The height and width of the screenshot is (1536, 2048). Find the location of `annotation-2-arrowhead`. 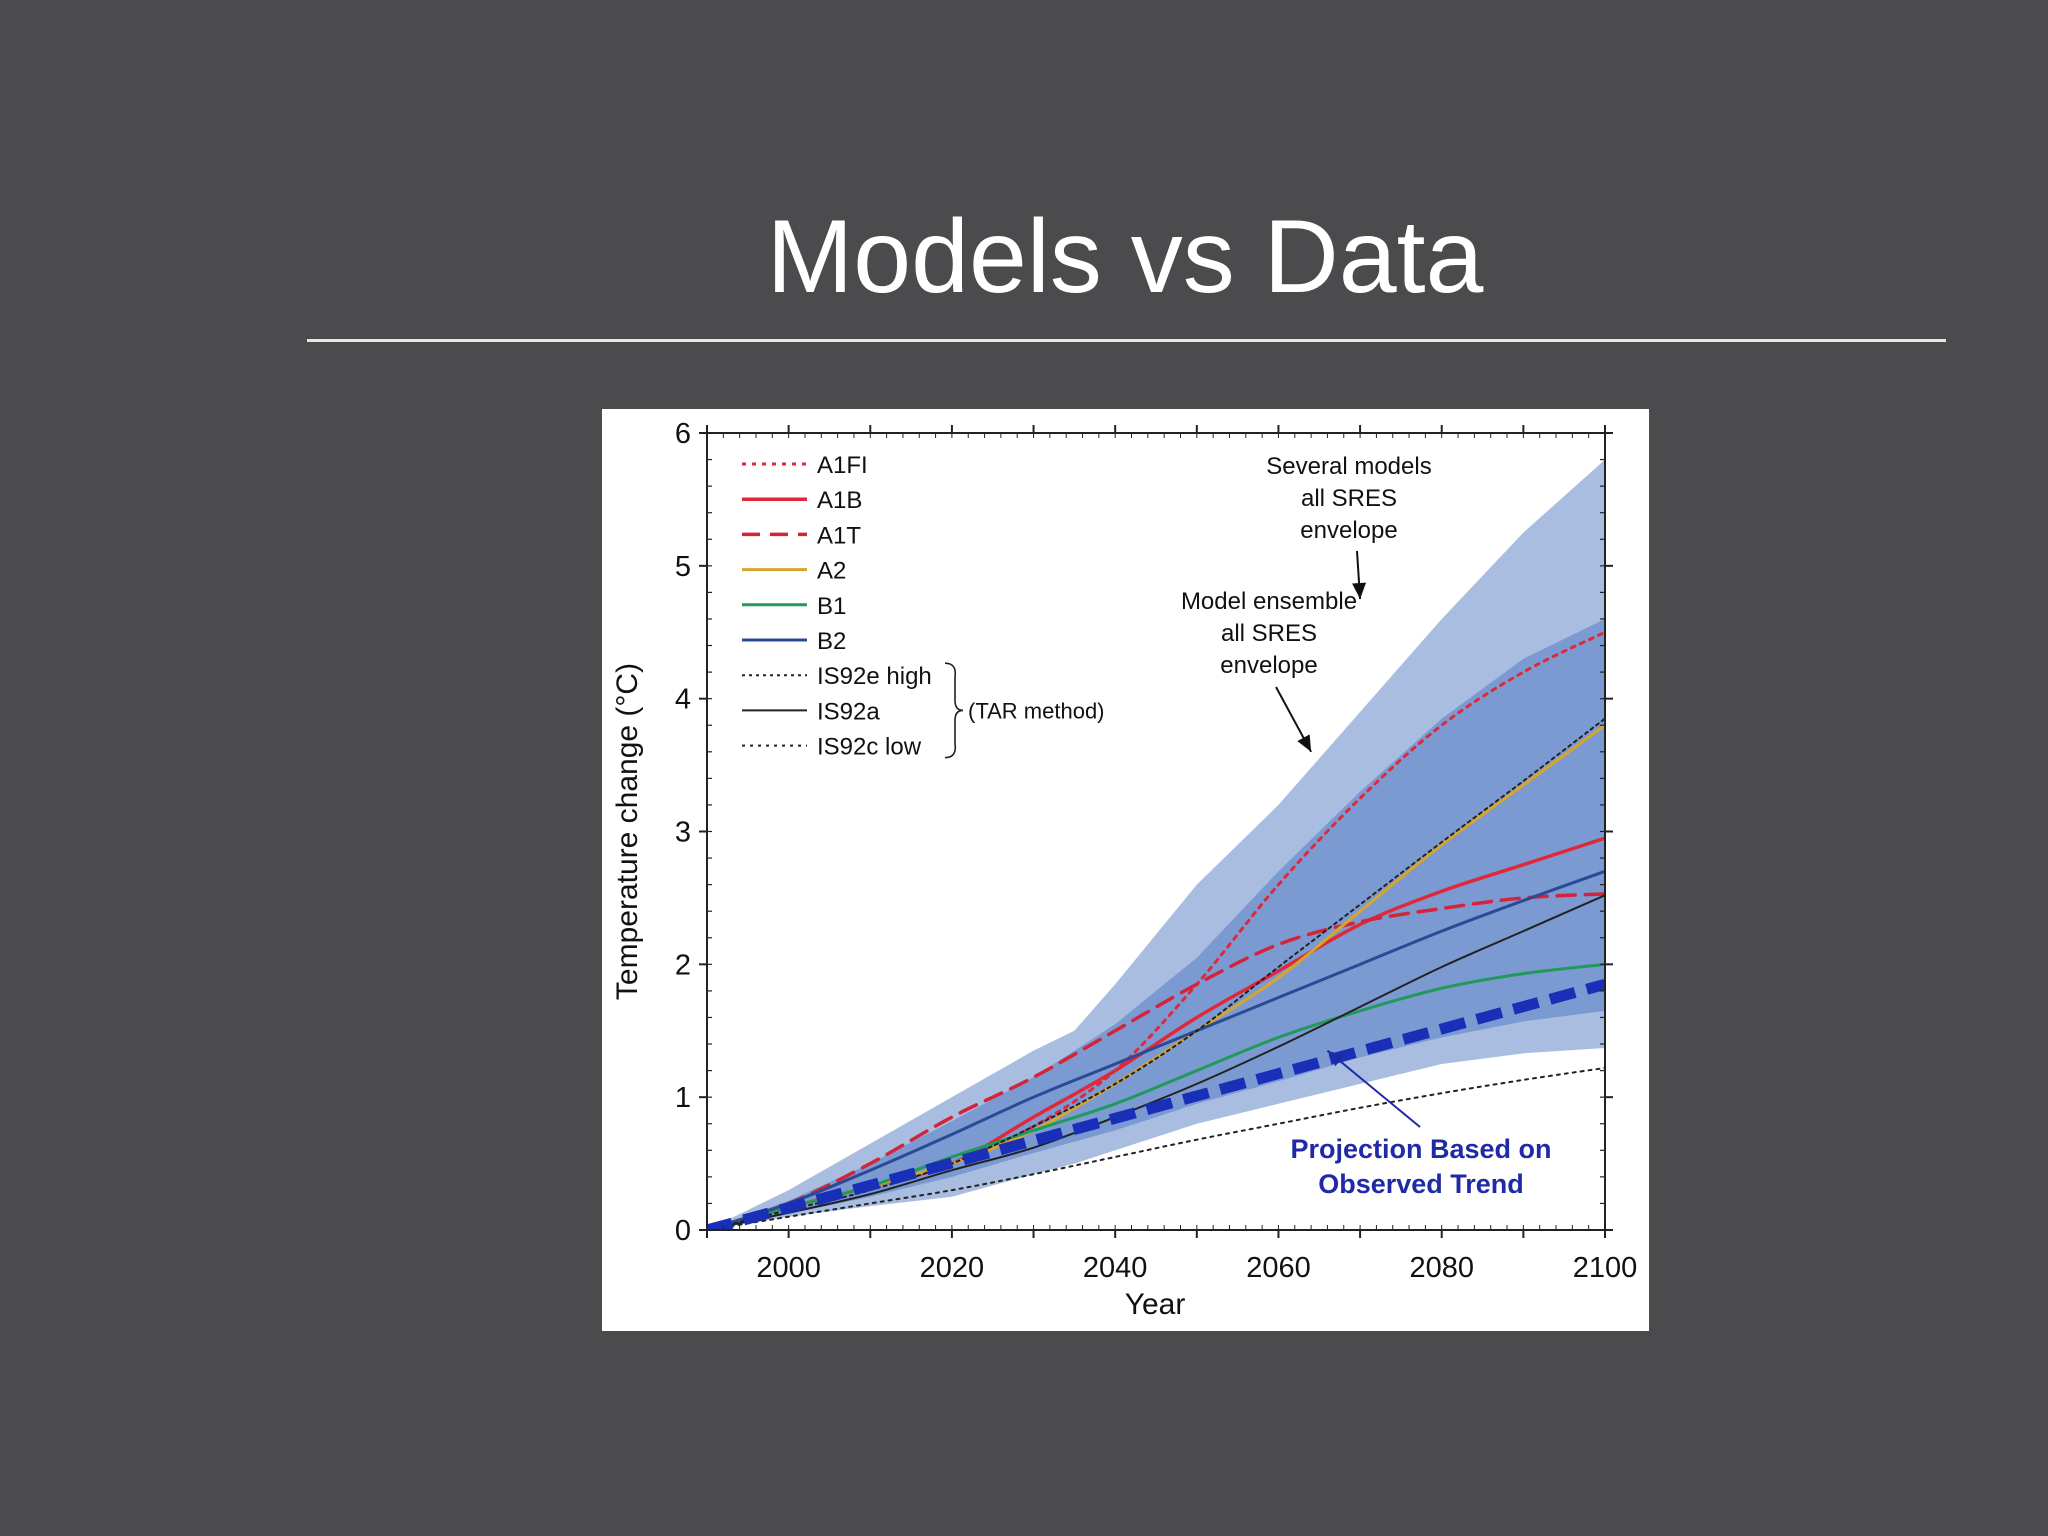

annotation-2-arrowhead is located at coordinates (1304, 743).